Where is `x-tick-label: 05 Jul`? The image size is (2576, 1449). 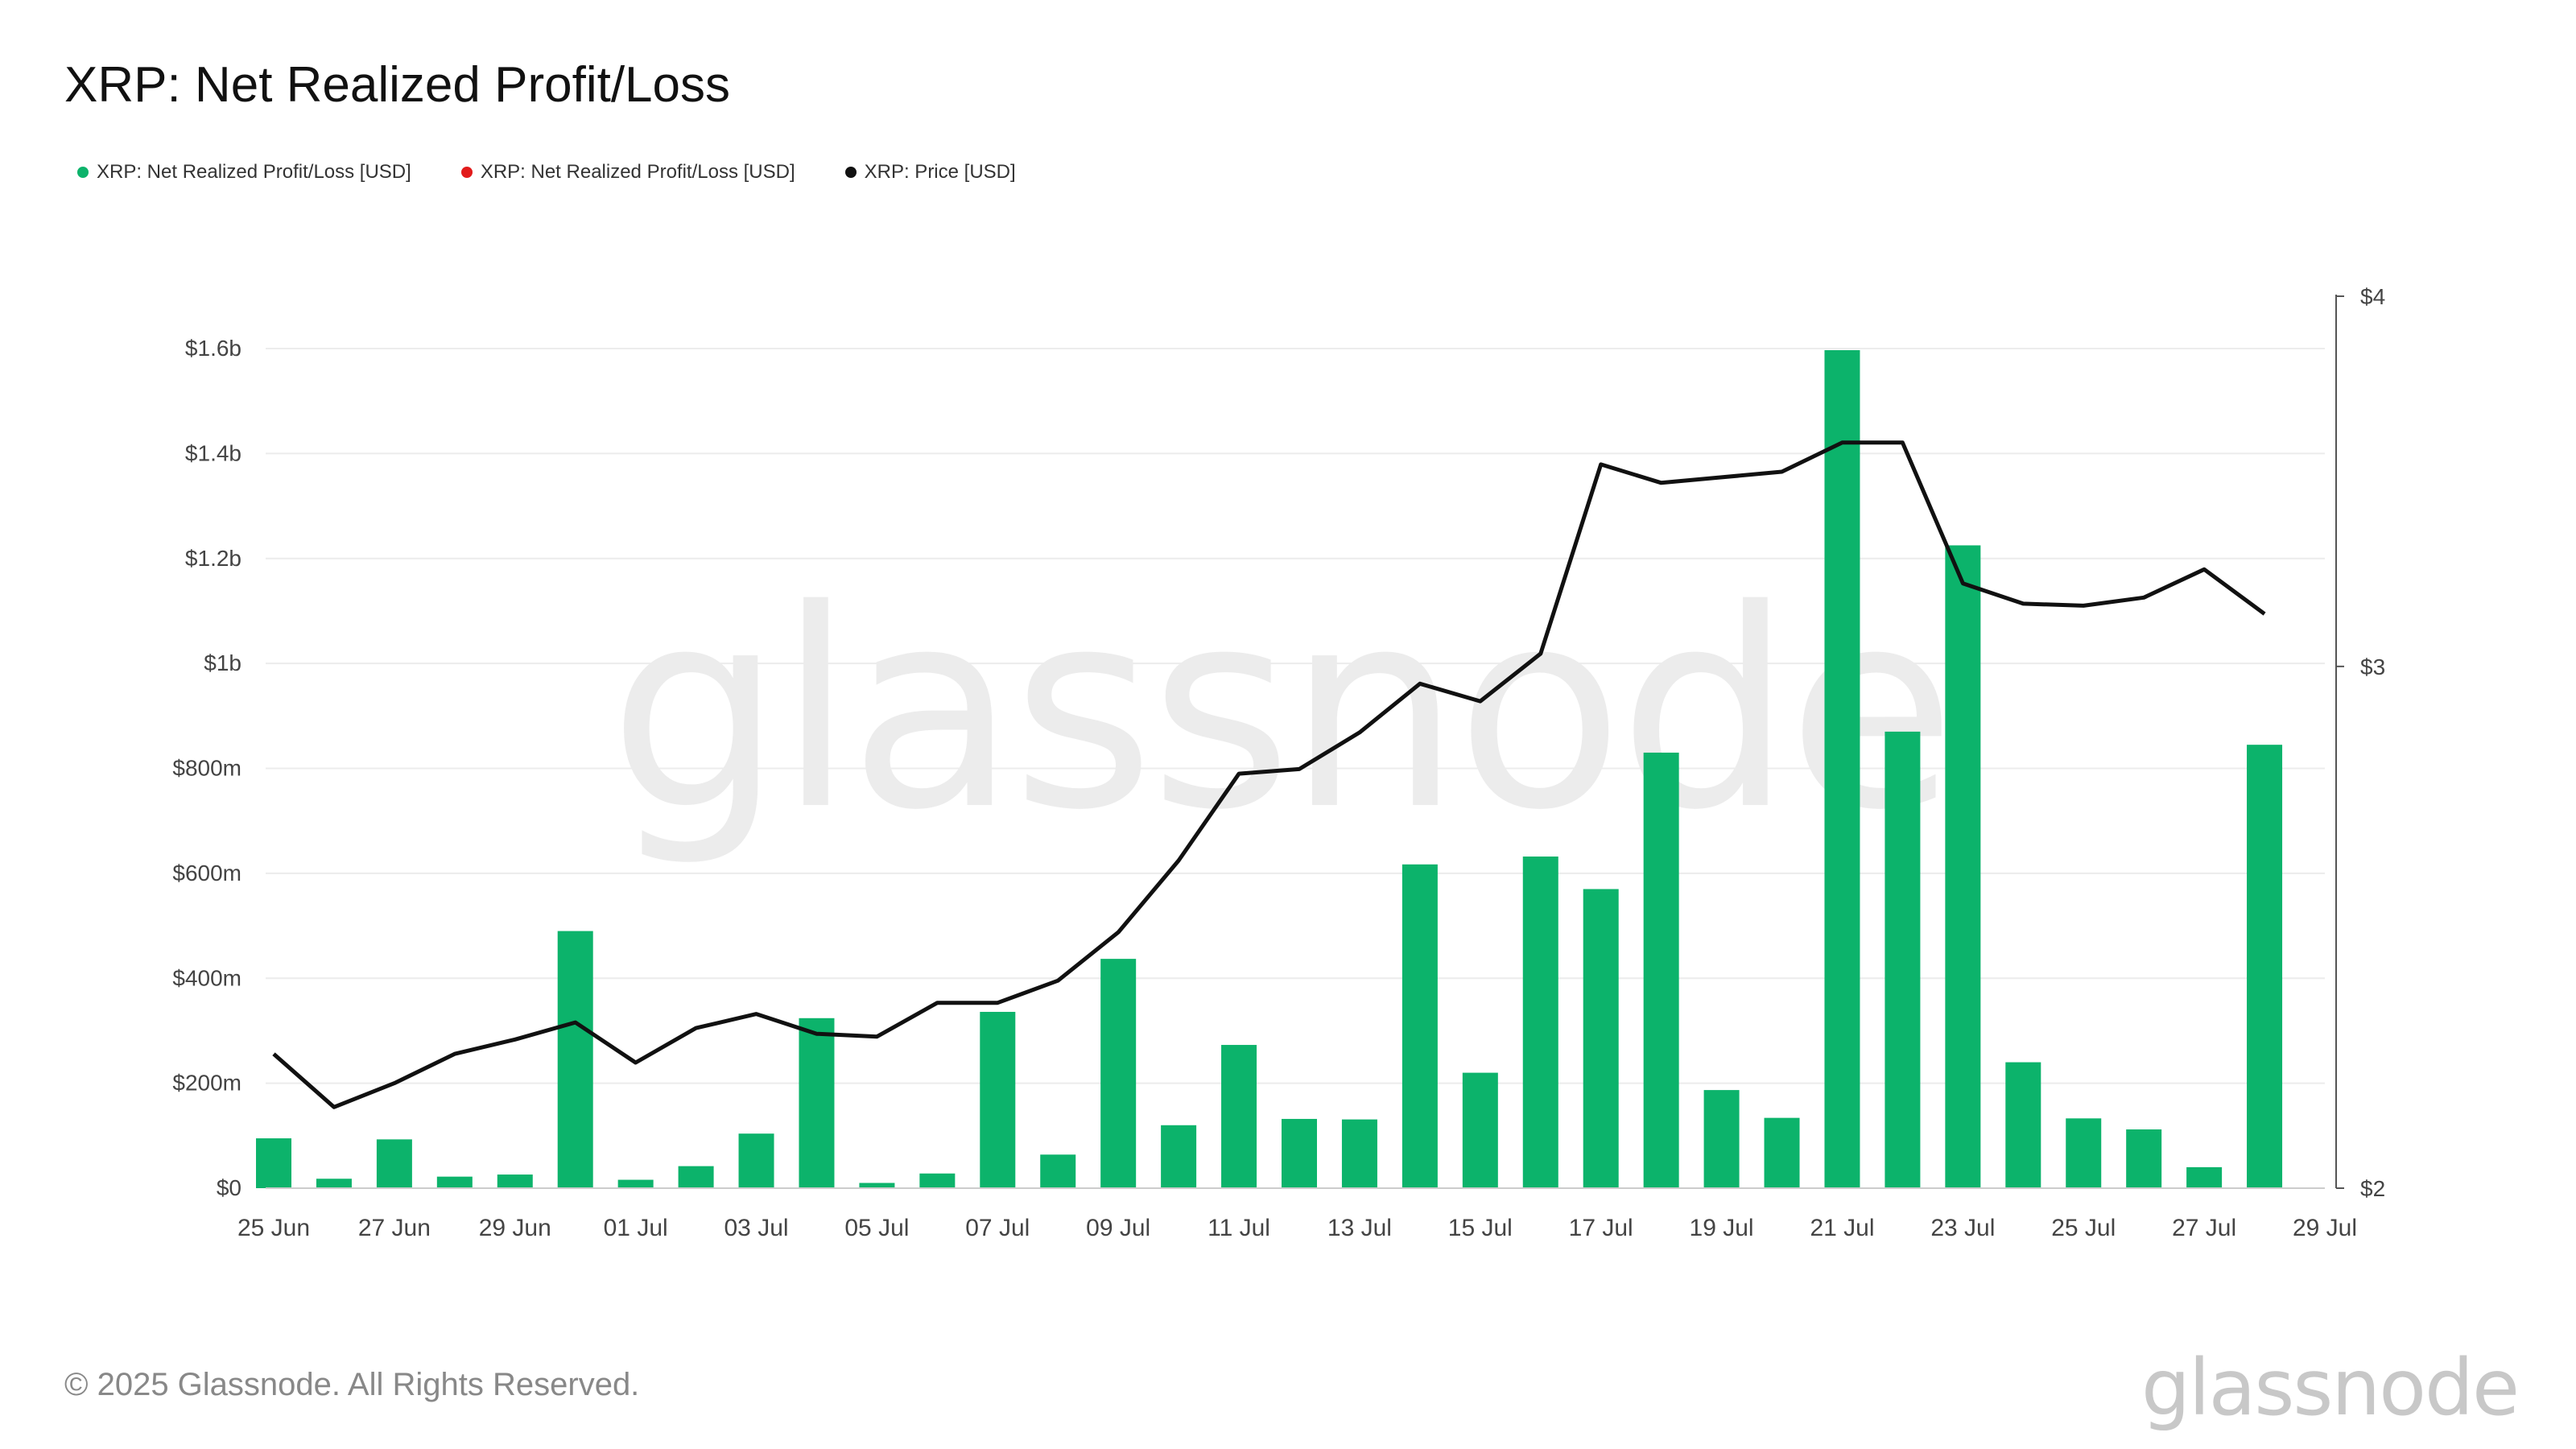
x-tick-label: 05 Jul is located at coordinates (876, 1228).